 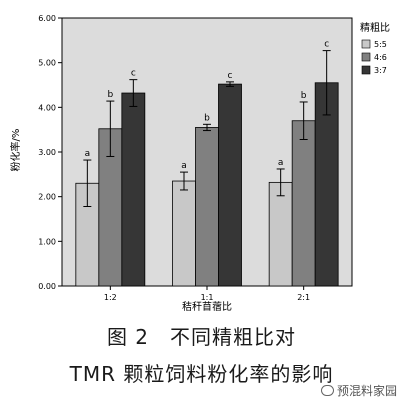 What do you see at coordinates (47, 63) in the screenshot?
I see `y-tick-label: 5.00` at bounding box center [47, 63].